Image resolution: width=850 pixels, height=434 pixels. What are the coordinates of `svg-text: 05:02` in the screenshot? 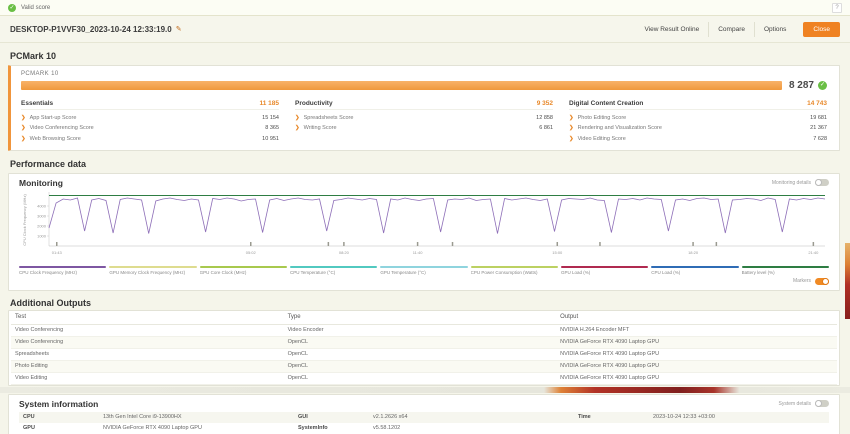 It's located at (251, 252).